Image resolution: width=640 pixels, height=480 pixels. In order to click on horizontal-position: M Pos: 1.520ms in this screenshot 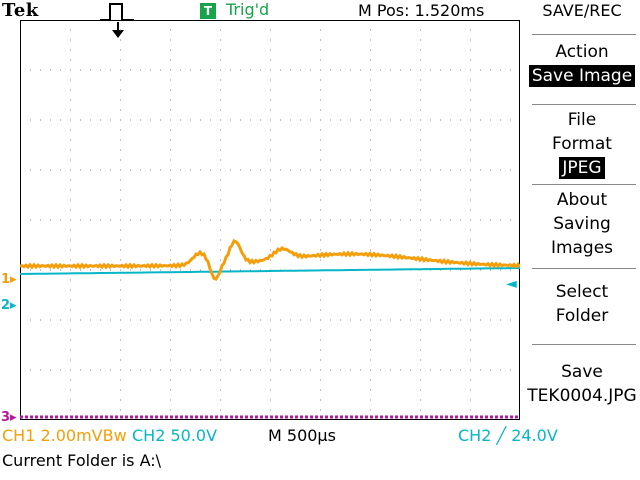, I will do `click(421, 10)`.